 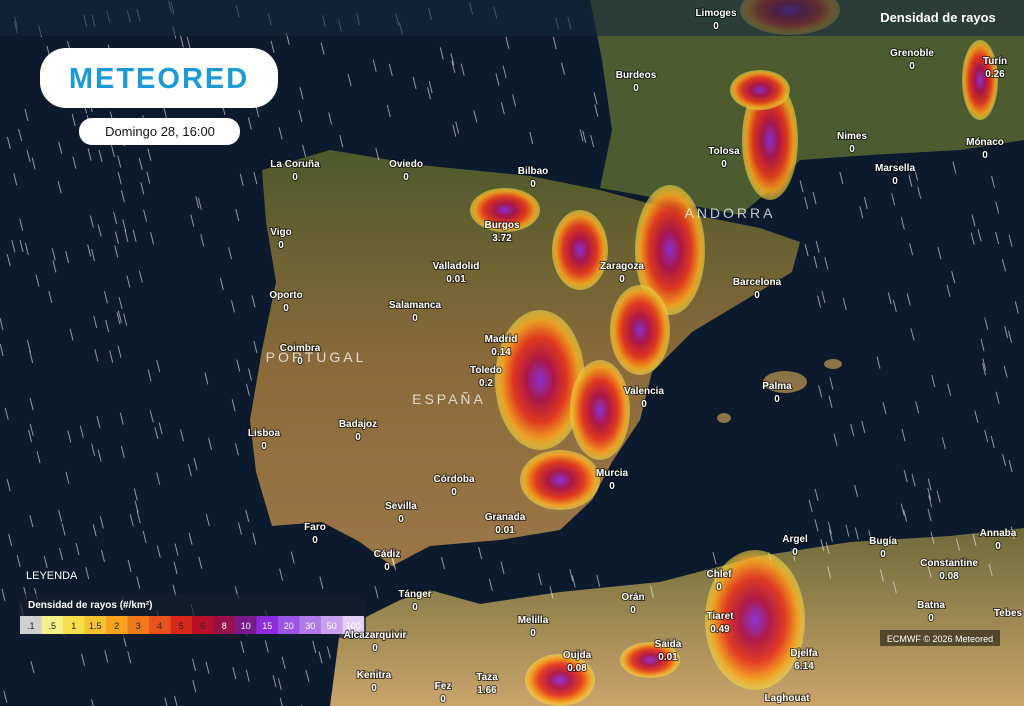 What do you see at coordinates (995, 74) in the screenshot?
I see `city-value: 0.26` at bounding box center [995, 74].